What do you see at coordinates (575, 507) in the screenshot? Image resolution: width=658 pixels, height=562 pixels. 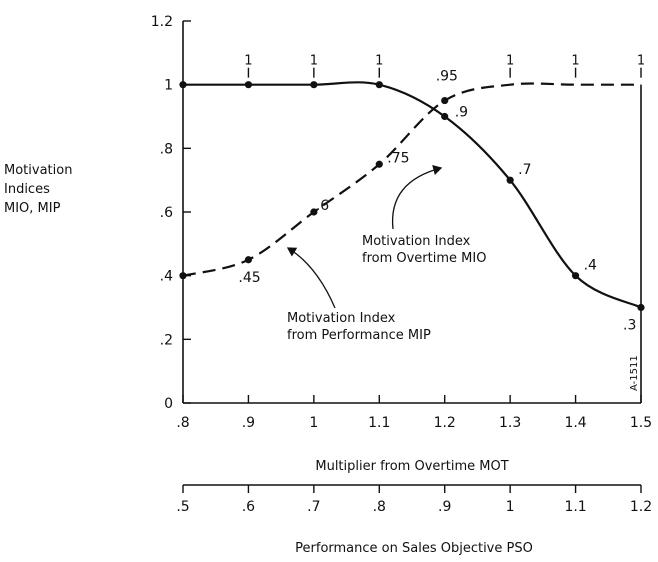 I see `secondary-x-tick-label: 1.1` at bounding box center [575, 507].